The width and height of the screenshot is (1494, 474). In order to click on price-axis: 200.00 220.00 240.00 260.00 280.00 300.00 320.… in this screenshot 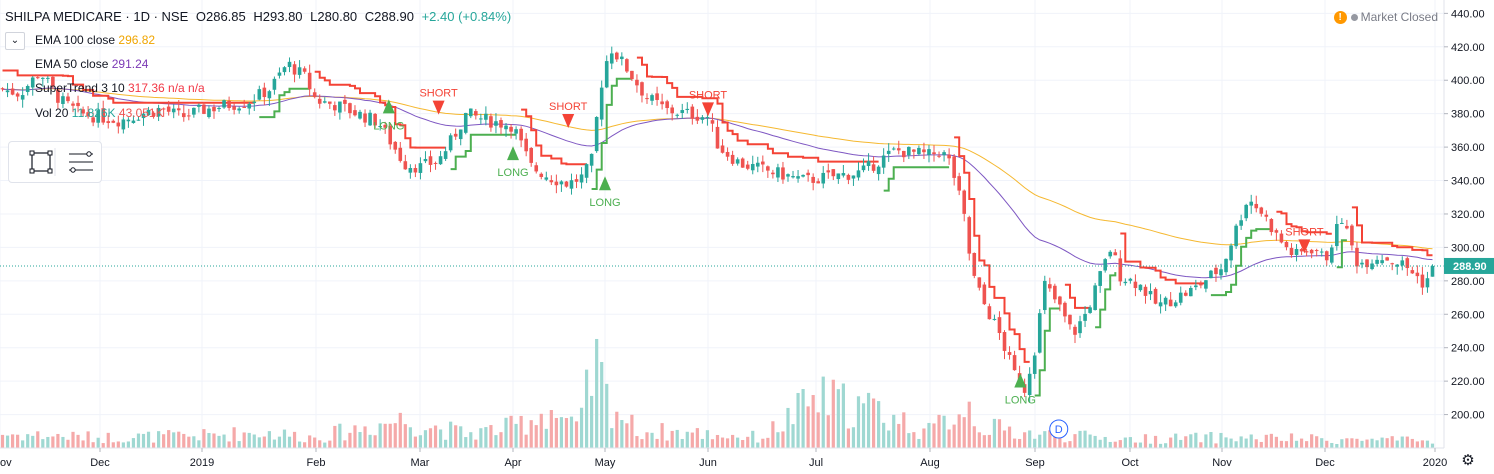, I will do `click(1468, 237)`.